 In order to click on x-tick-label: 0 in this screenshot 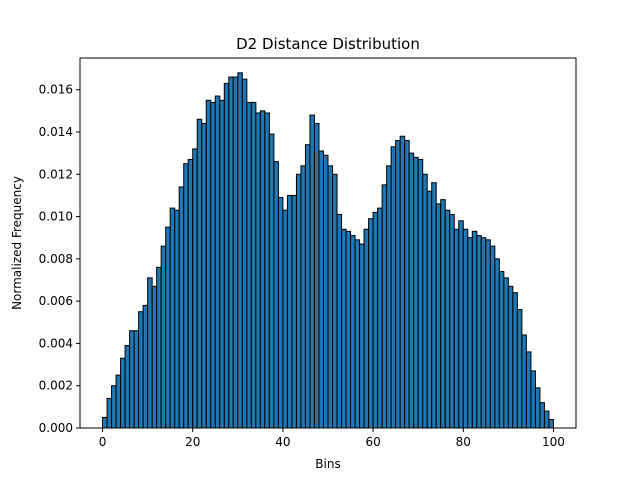, I will do `click(103, 442)`.